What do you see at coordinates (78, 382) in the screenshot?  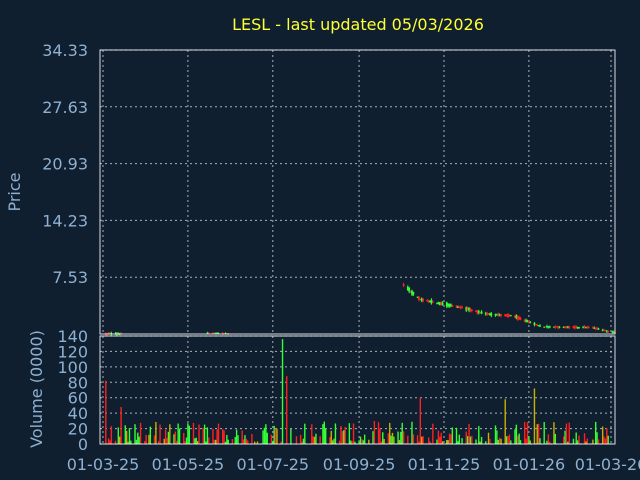 I see `volume-tick-label: 80` at bounding box center [78, 382].